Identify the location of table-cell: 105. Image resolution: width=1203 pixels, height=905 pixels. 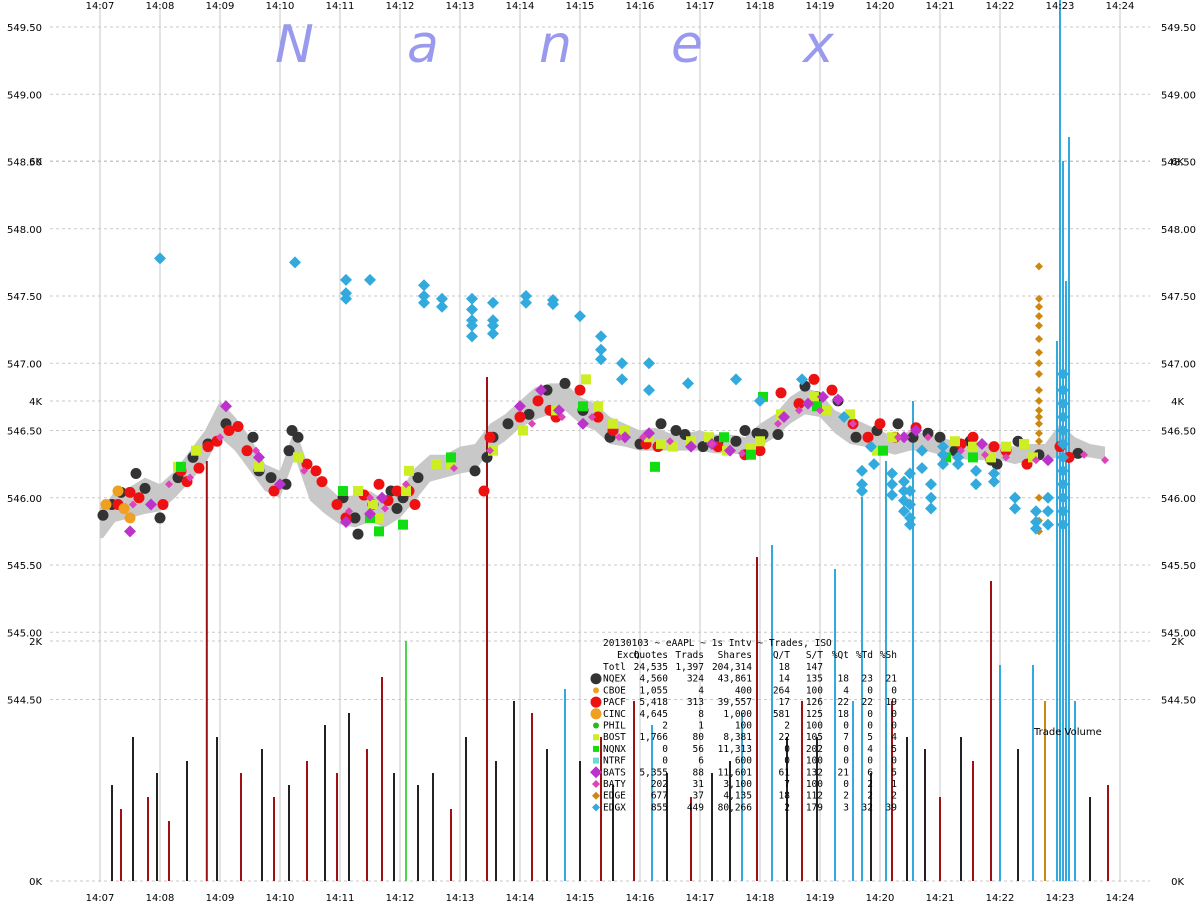
(814, 737).